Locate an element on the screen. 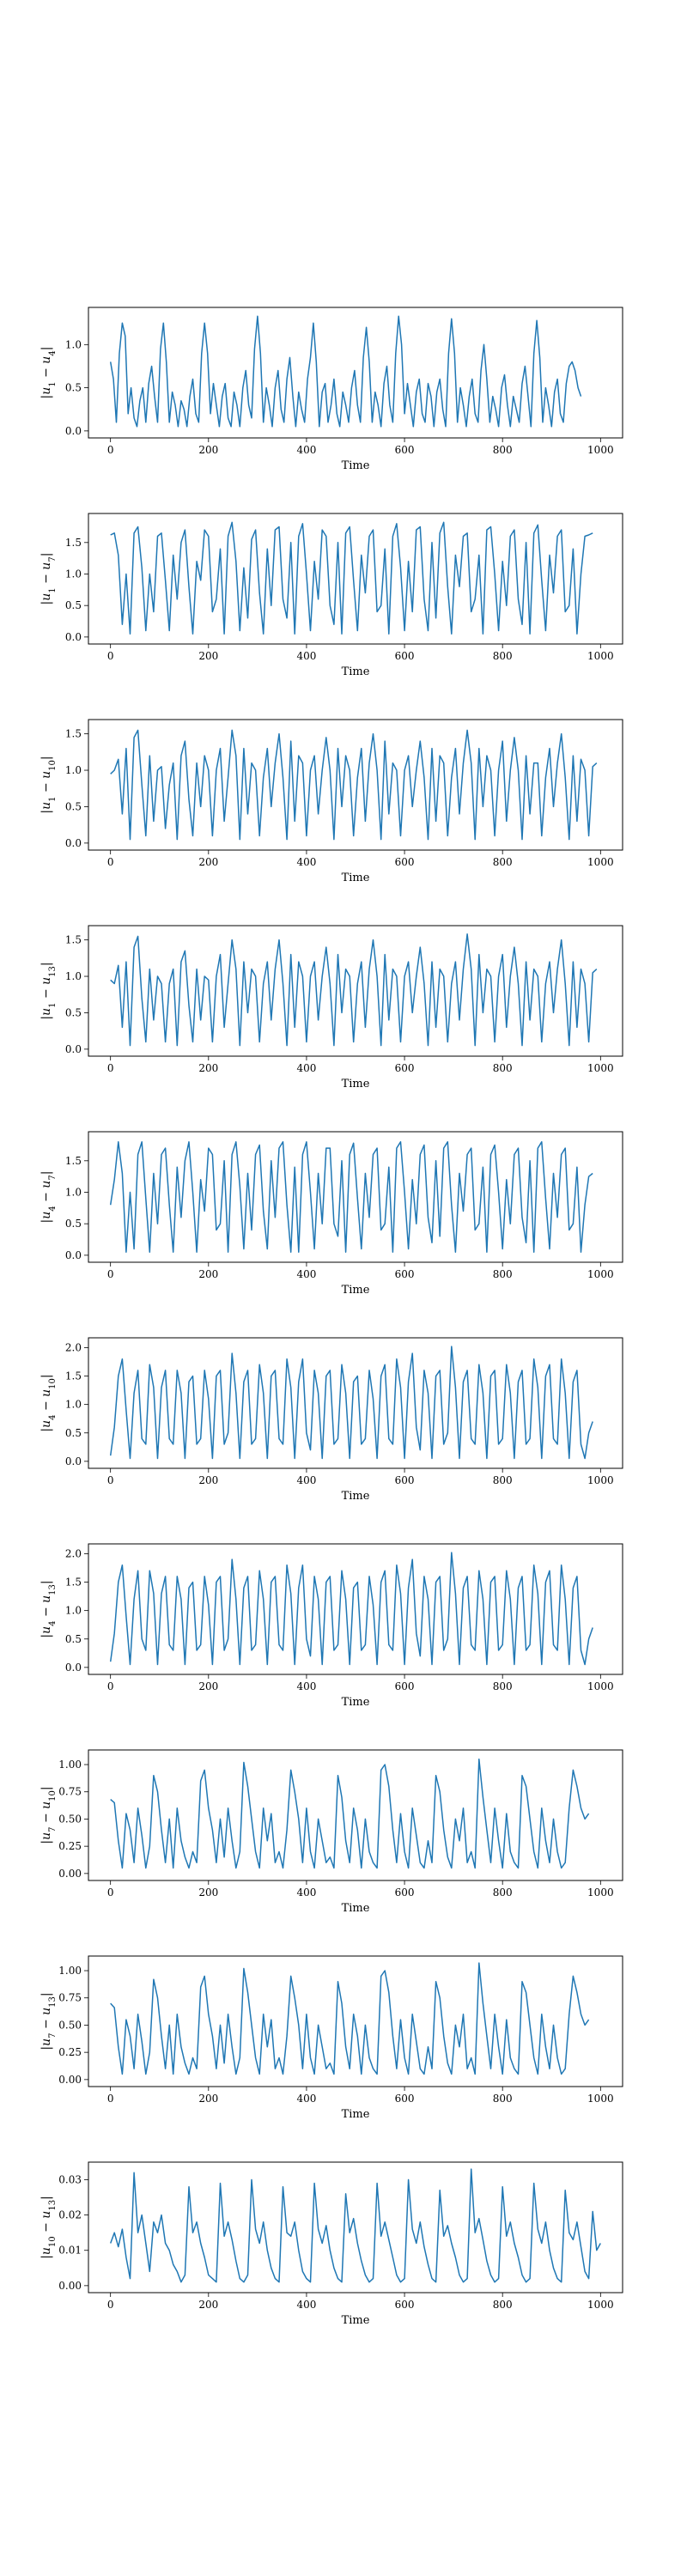 This screenshot has width=687, height=2576. subplot-1: 0 200 400 600 800 1000 0.0 0.5 1.0 Time |u1 − u4| is located at coordinates (331, 389).